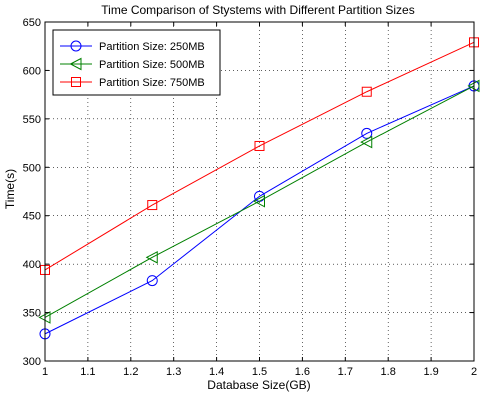  I want to click on legend-label: Partition Size: 250MB, so click(152, 47).